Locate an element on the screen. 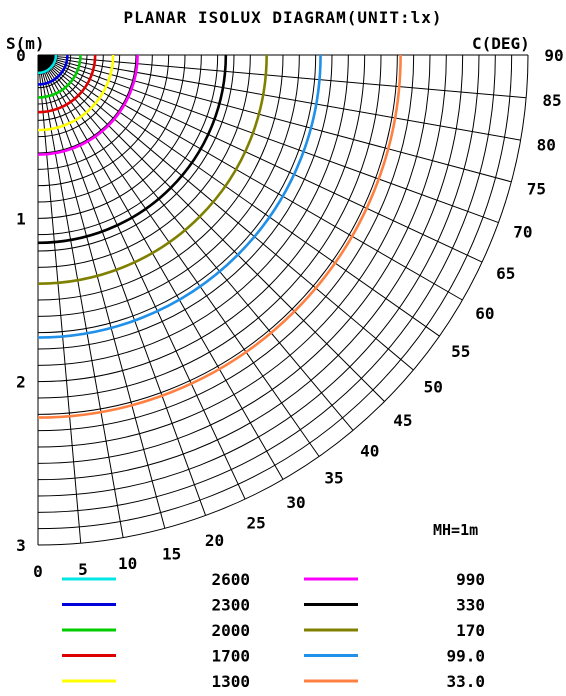 The width and height of the screenshot is (566, 696). chart-title: PLANAR ISOLUX DIAGRAM(UNIT:lx) is located at coordinates (283, 17).